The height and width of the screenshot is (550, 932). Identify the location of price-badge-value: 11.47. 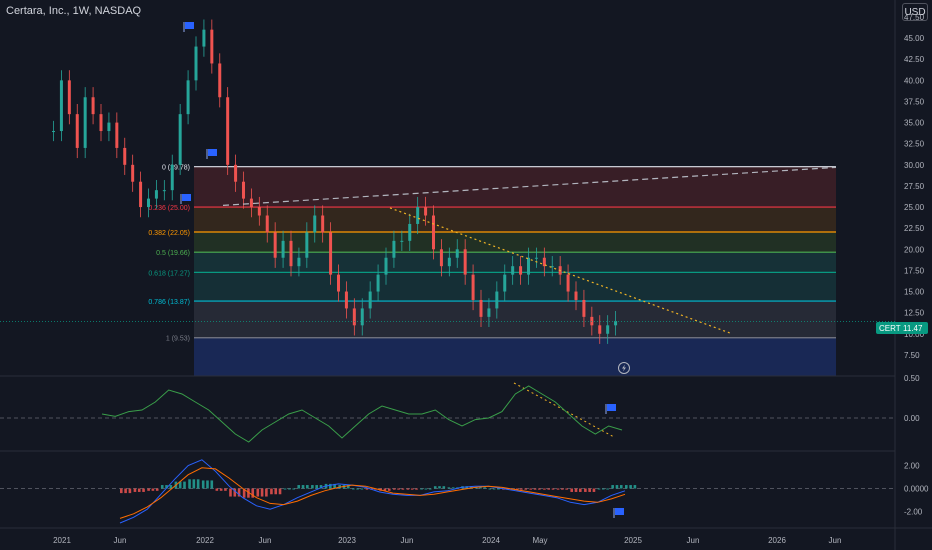
(913, 328).